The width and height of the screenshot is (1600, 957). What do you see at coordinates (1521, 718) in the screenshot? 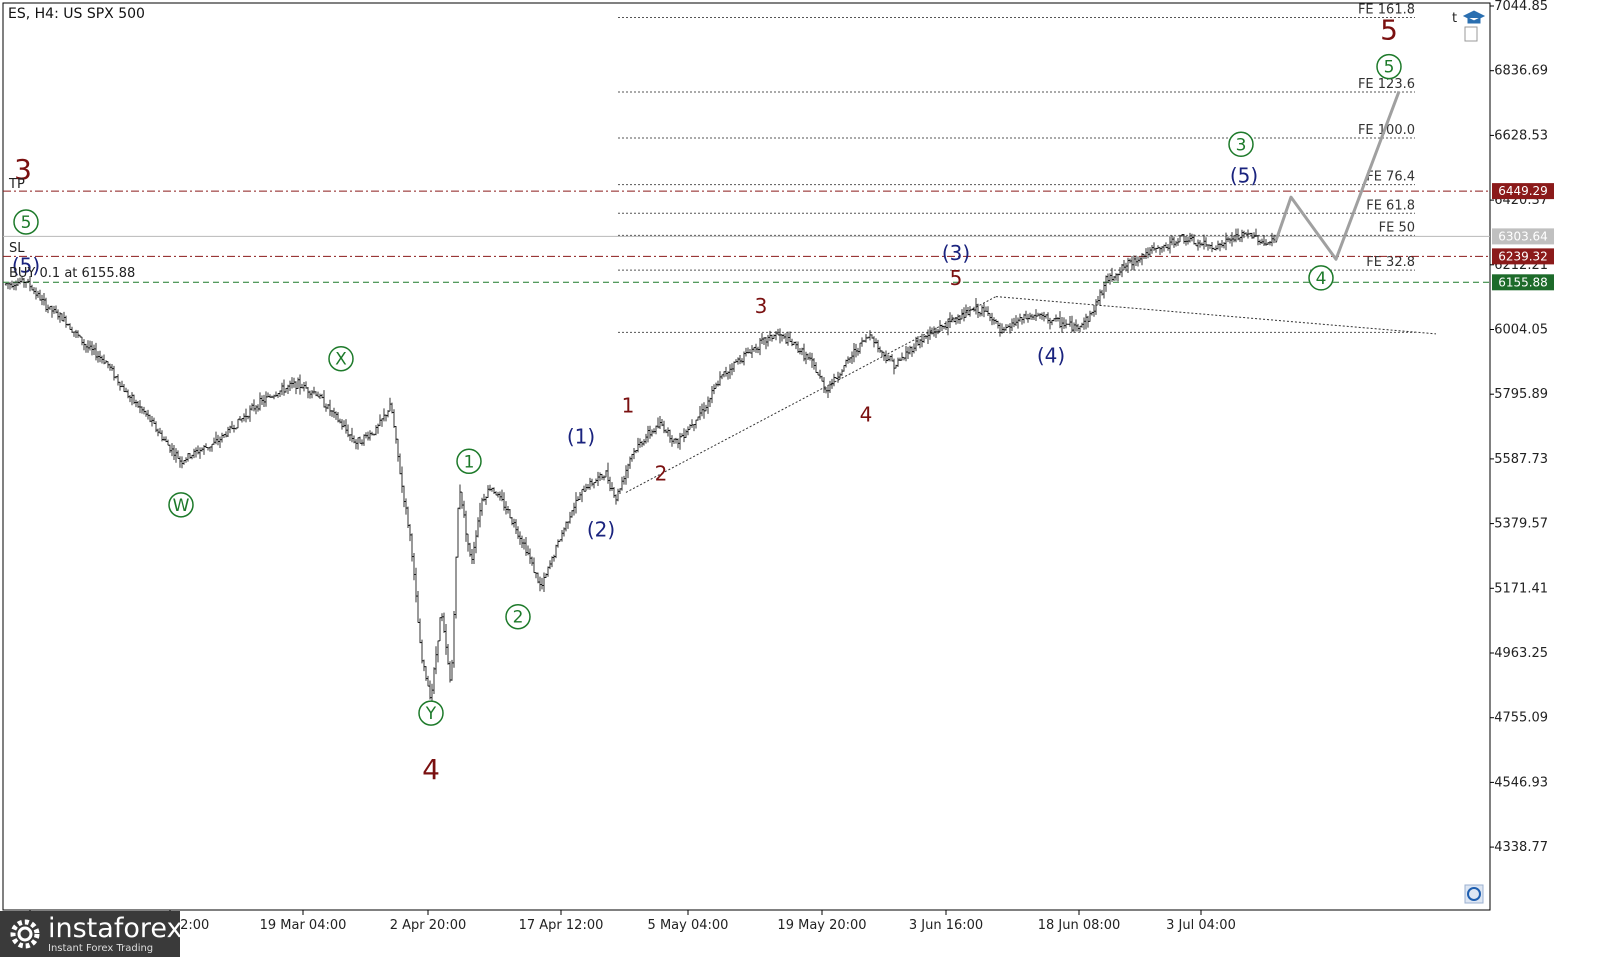
I see `y-tick-label: 4755.09` at bounding box center [1521, 718].